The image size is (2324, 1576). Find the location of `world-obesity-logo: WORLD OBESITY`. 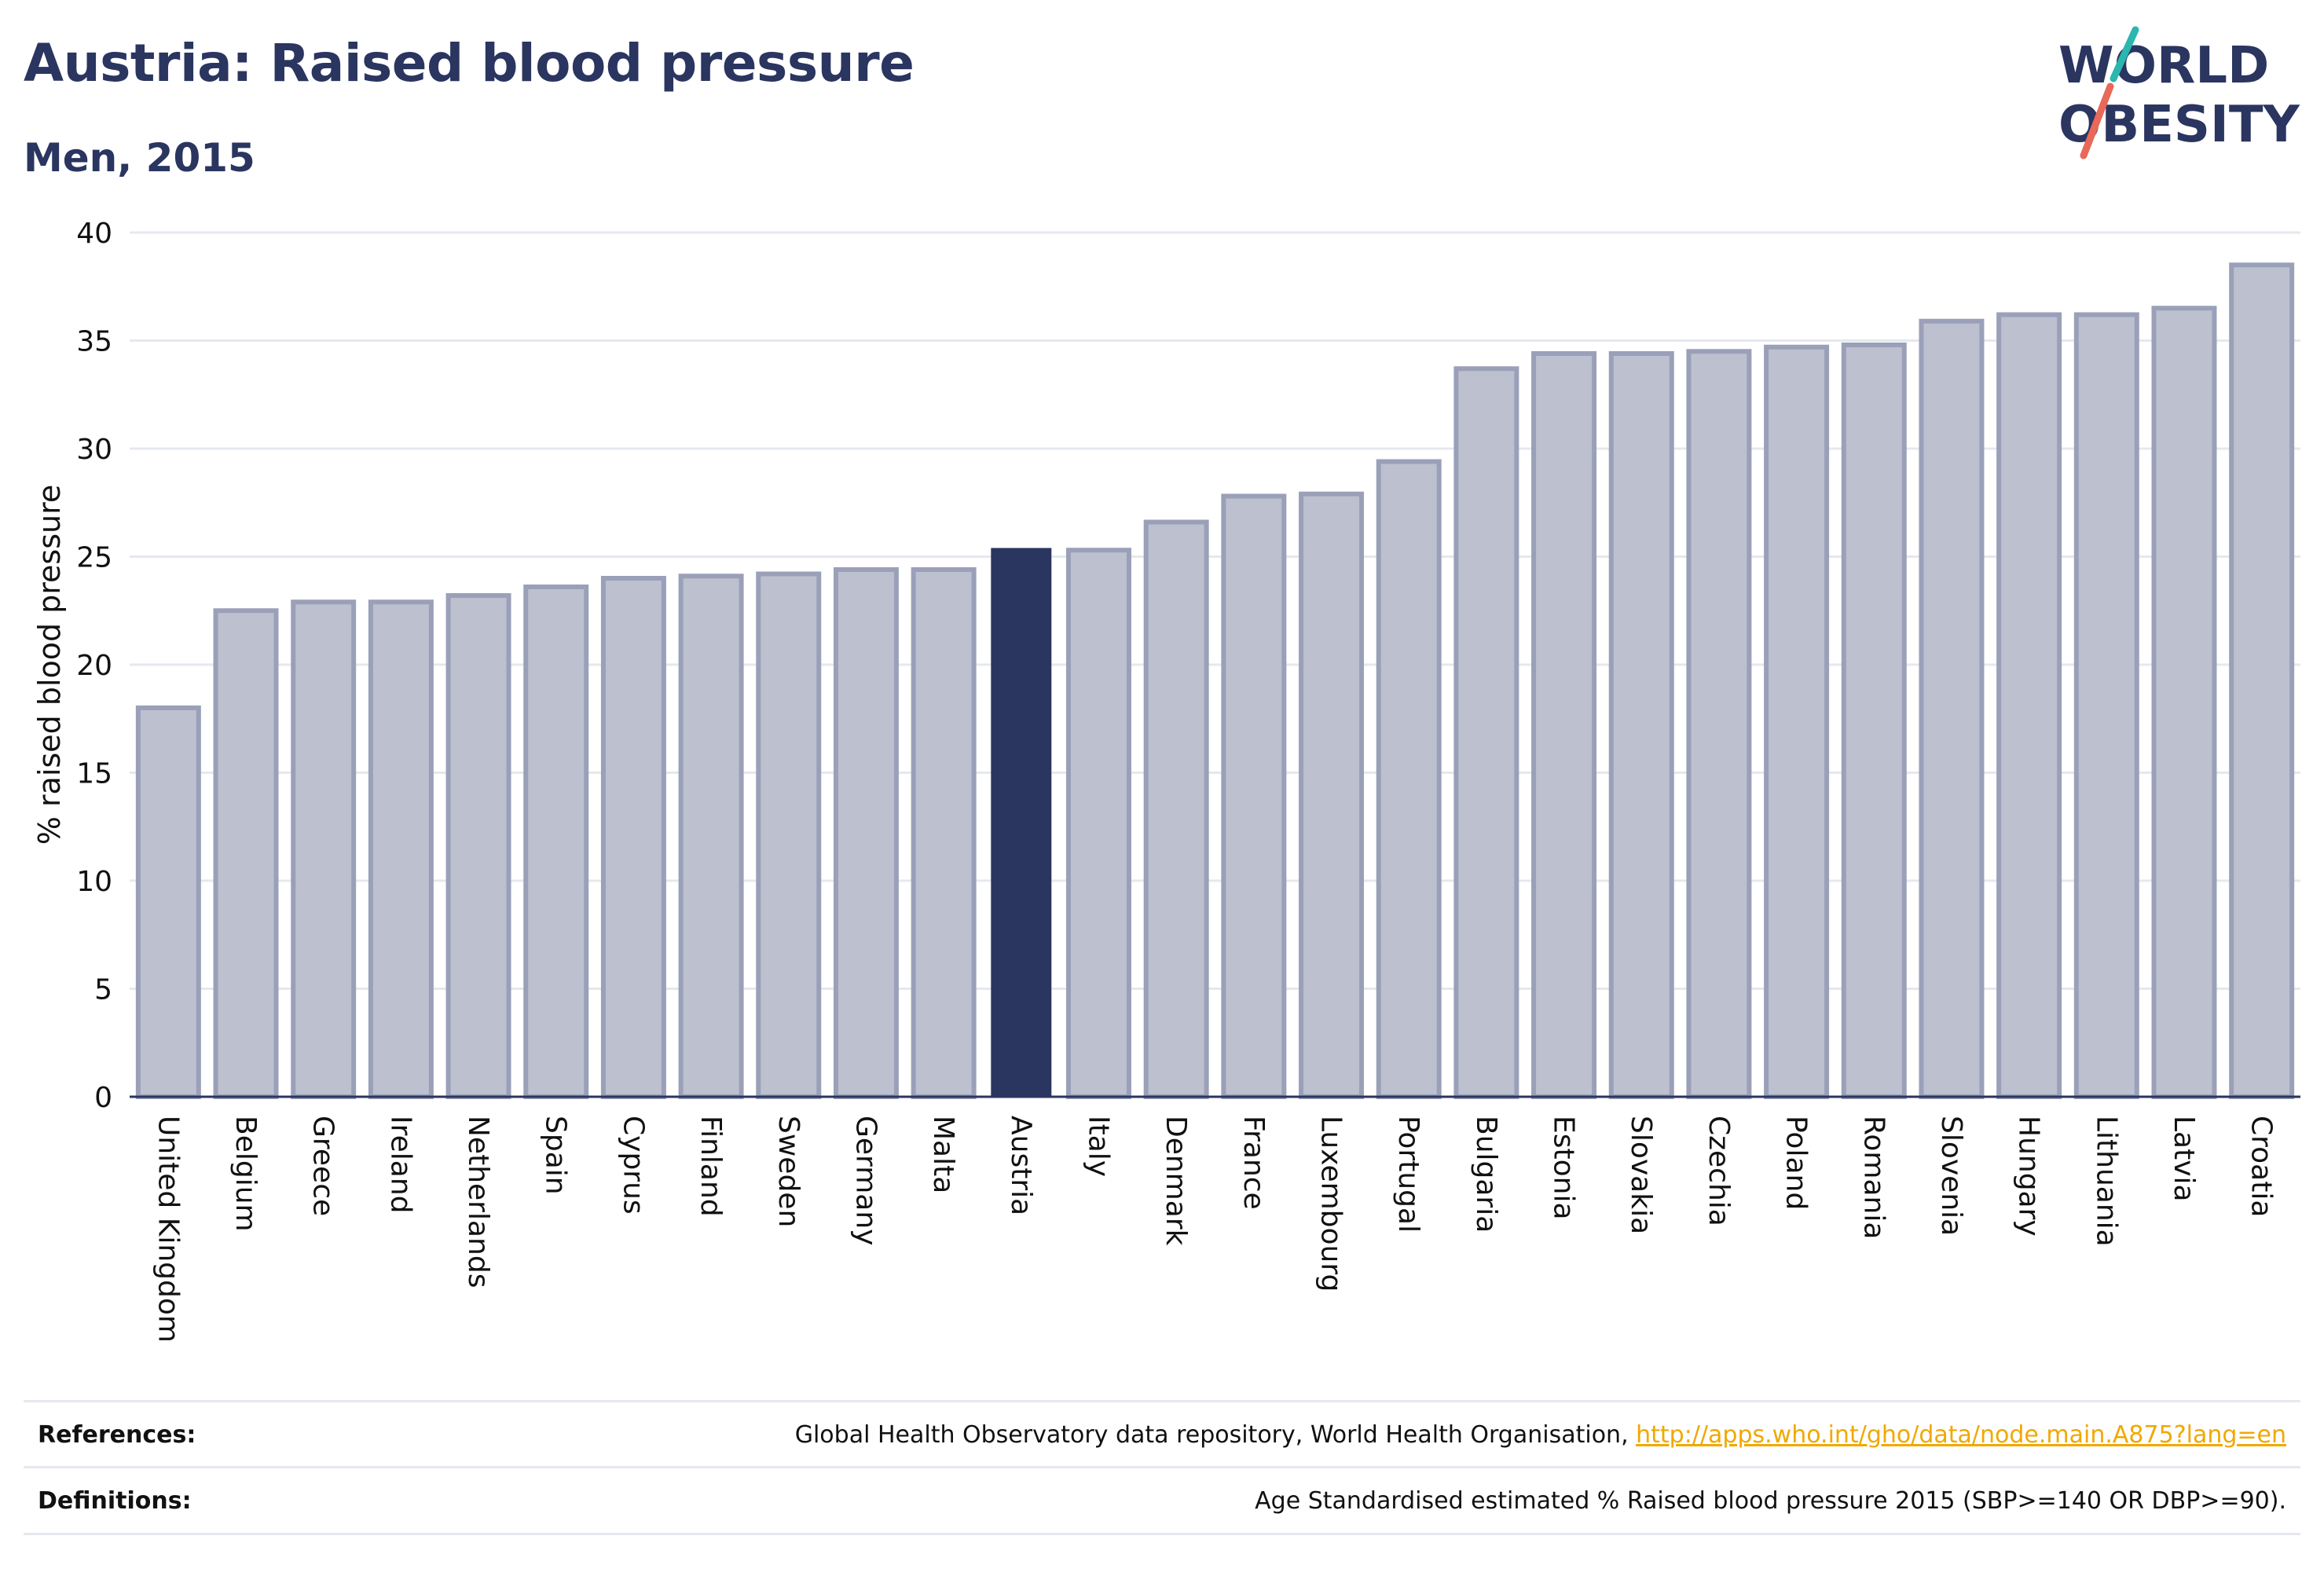

world-obesity-logo: WORLD OBESITY is located at coordinates (2179, 92).